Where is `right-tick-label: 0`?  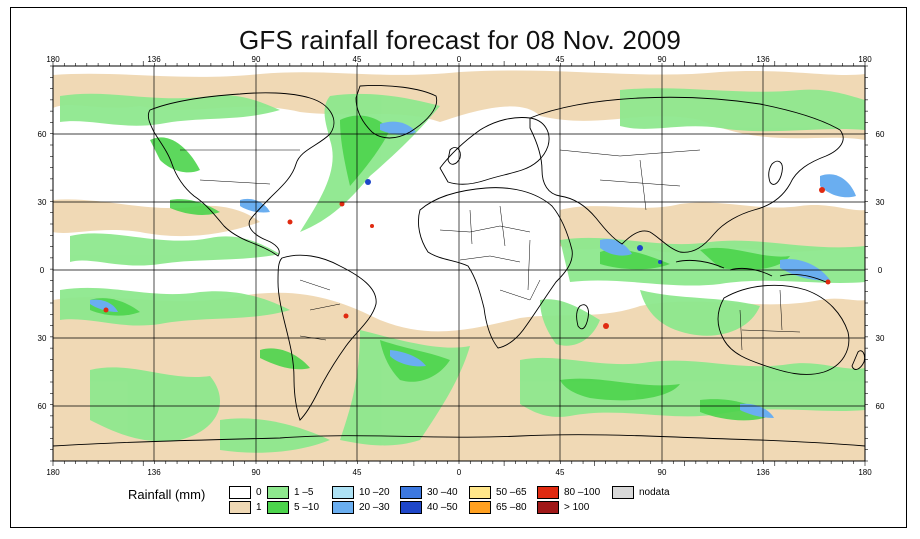 right-tick-label: 0 is located at coordinates (880, 270).